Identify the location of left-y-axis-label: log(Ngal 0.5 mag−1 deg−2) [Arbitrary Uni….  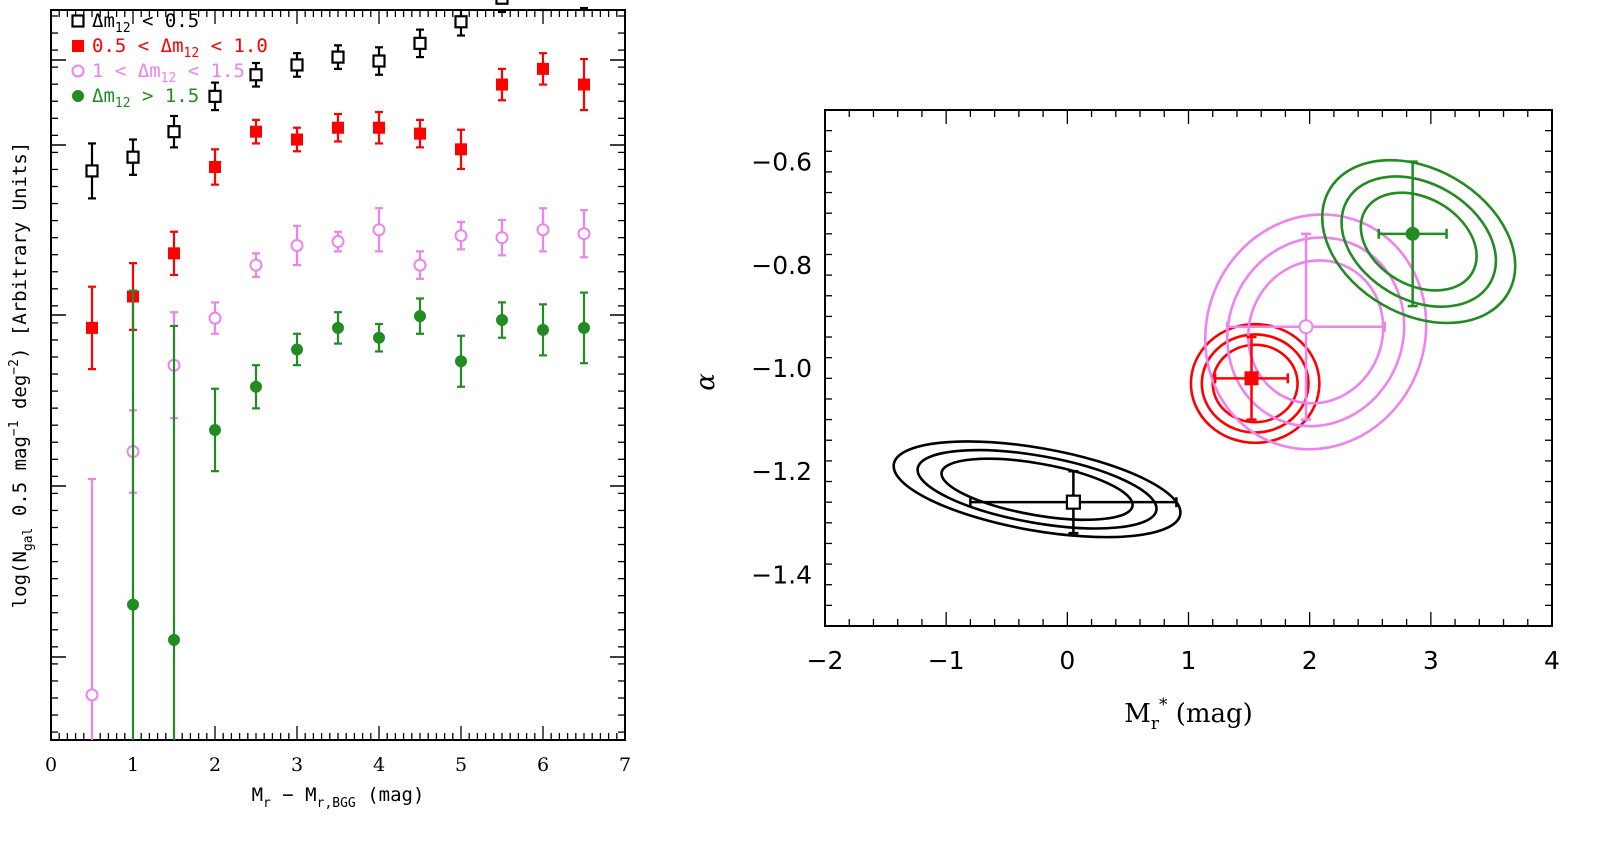
(21, 375).